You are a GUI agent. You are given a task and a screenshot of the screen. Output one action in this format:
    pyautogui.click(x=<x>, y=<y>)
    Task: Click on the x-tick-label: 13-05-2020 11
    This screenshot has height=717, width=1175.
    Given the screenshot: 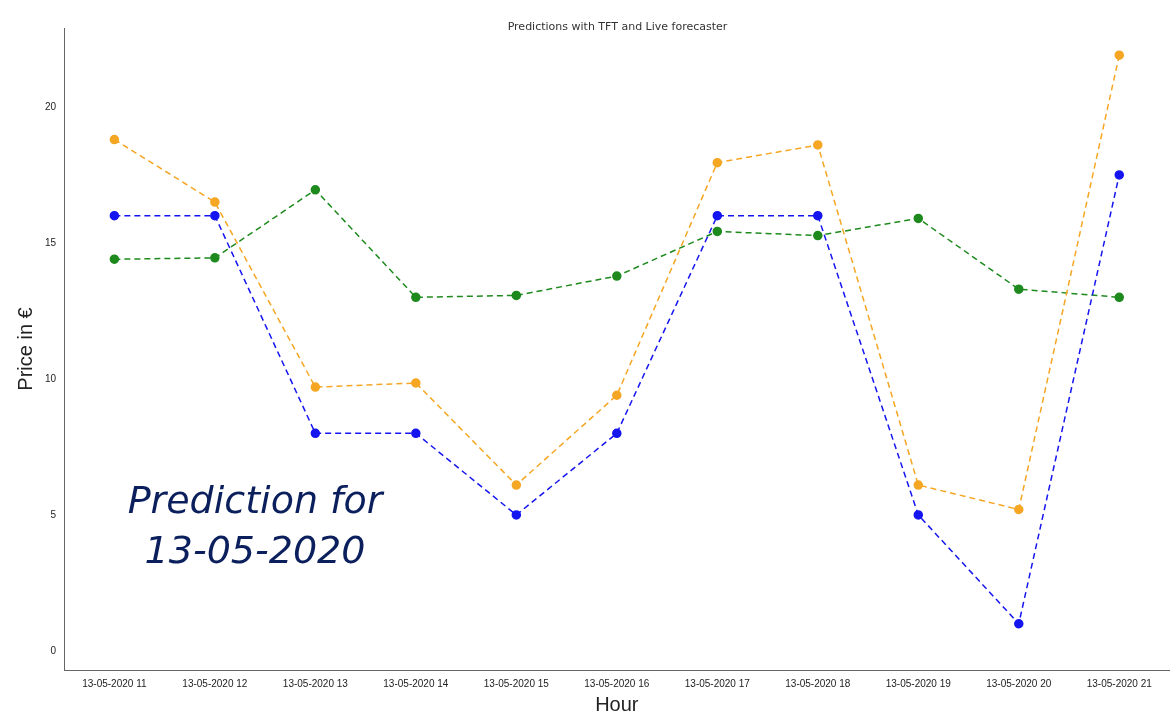 What is the action you would take?
    pyautogui.click(x=114, y=683)
    